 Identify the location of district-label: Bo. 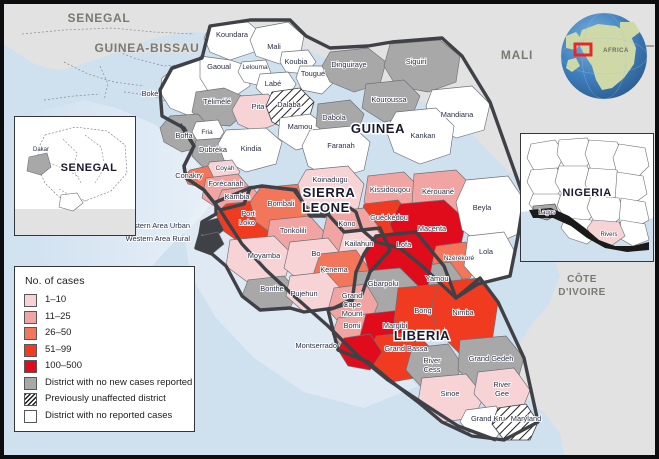
(315, 253).